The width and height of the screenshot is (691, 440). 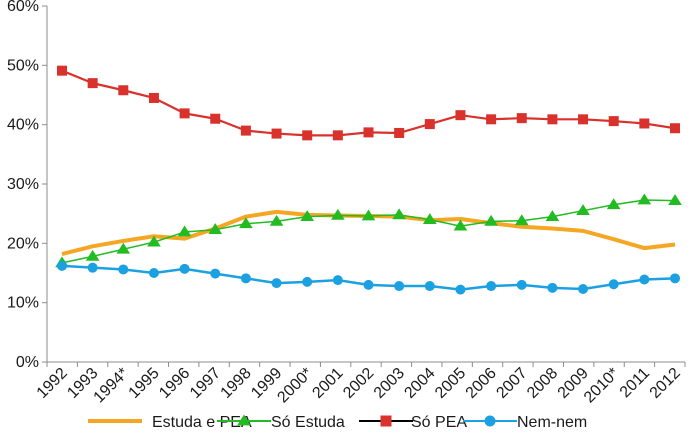 I want to click on x-tick-label: 2002, so click(x=358, y=383).